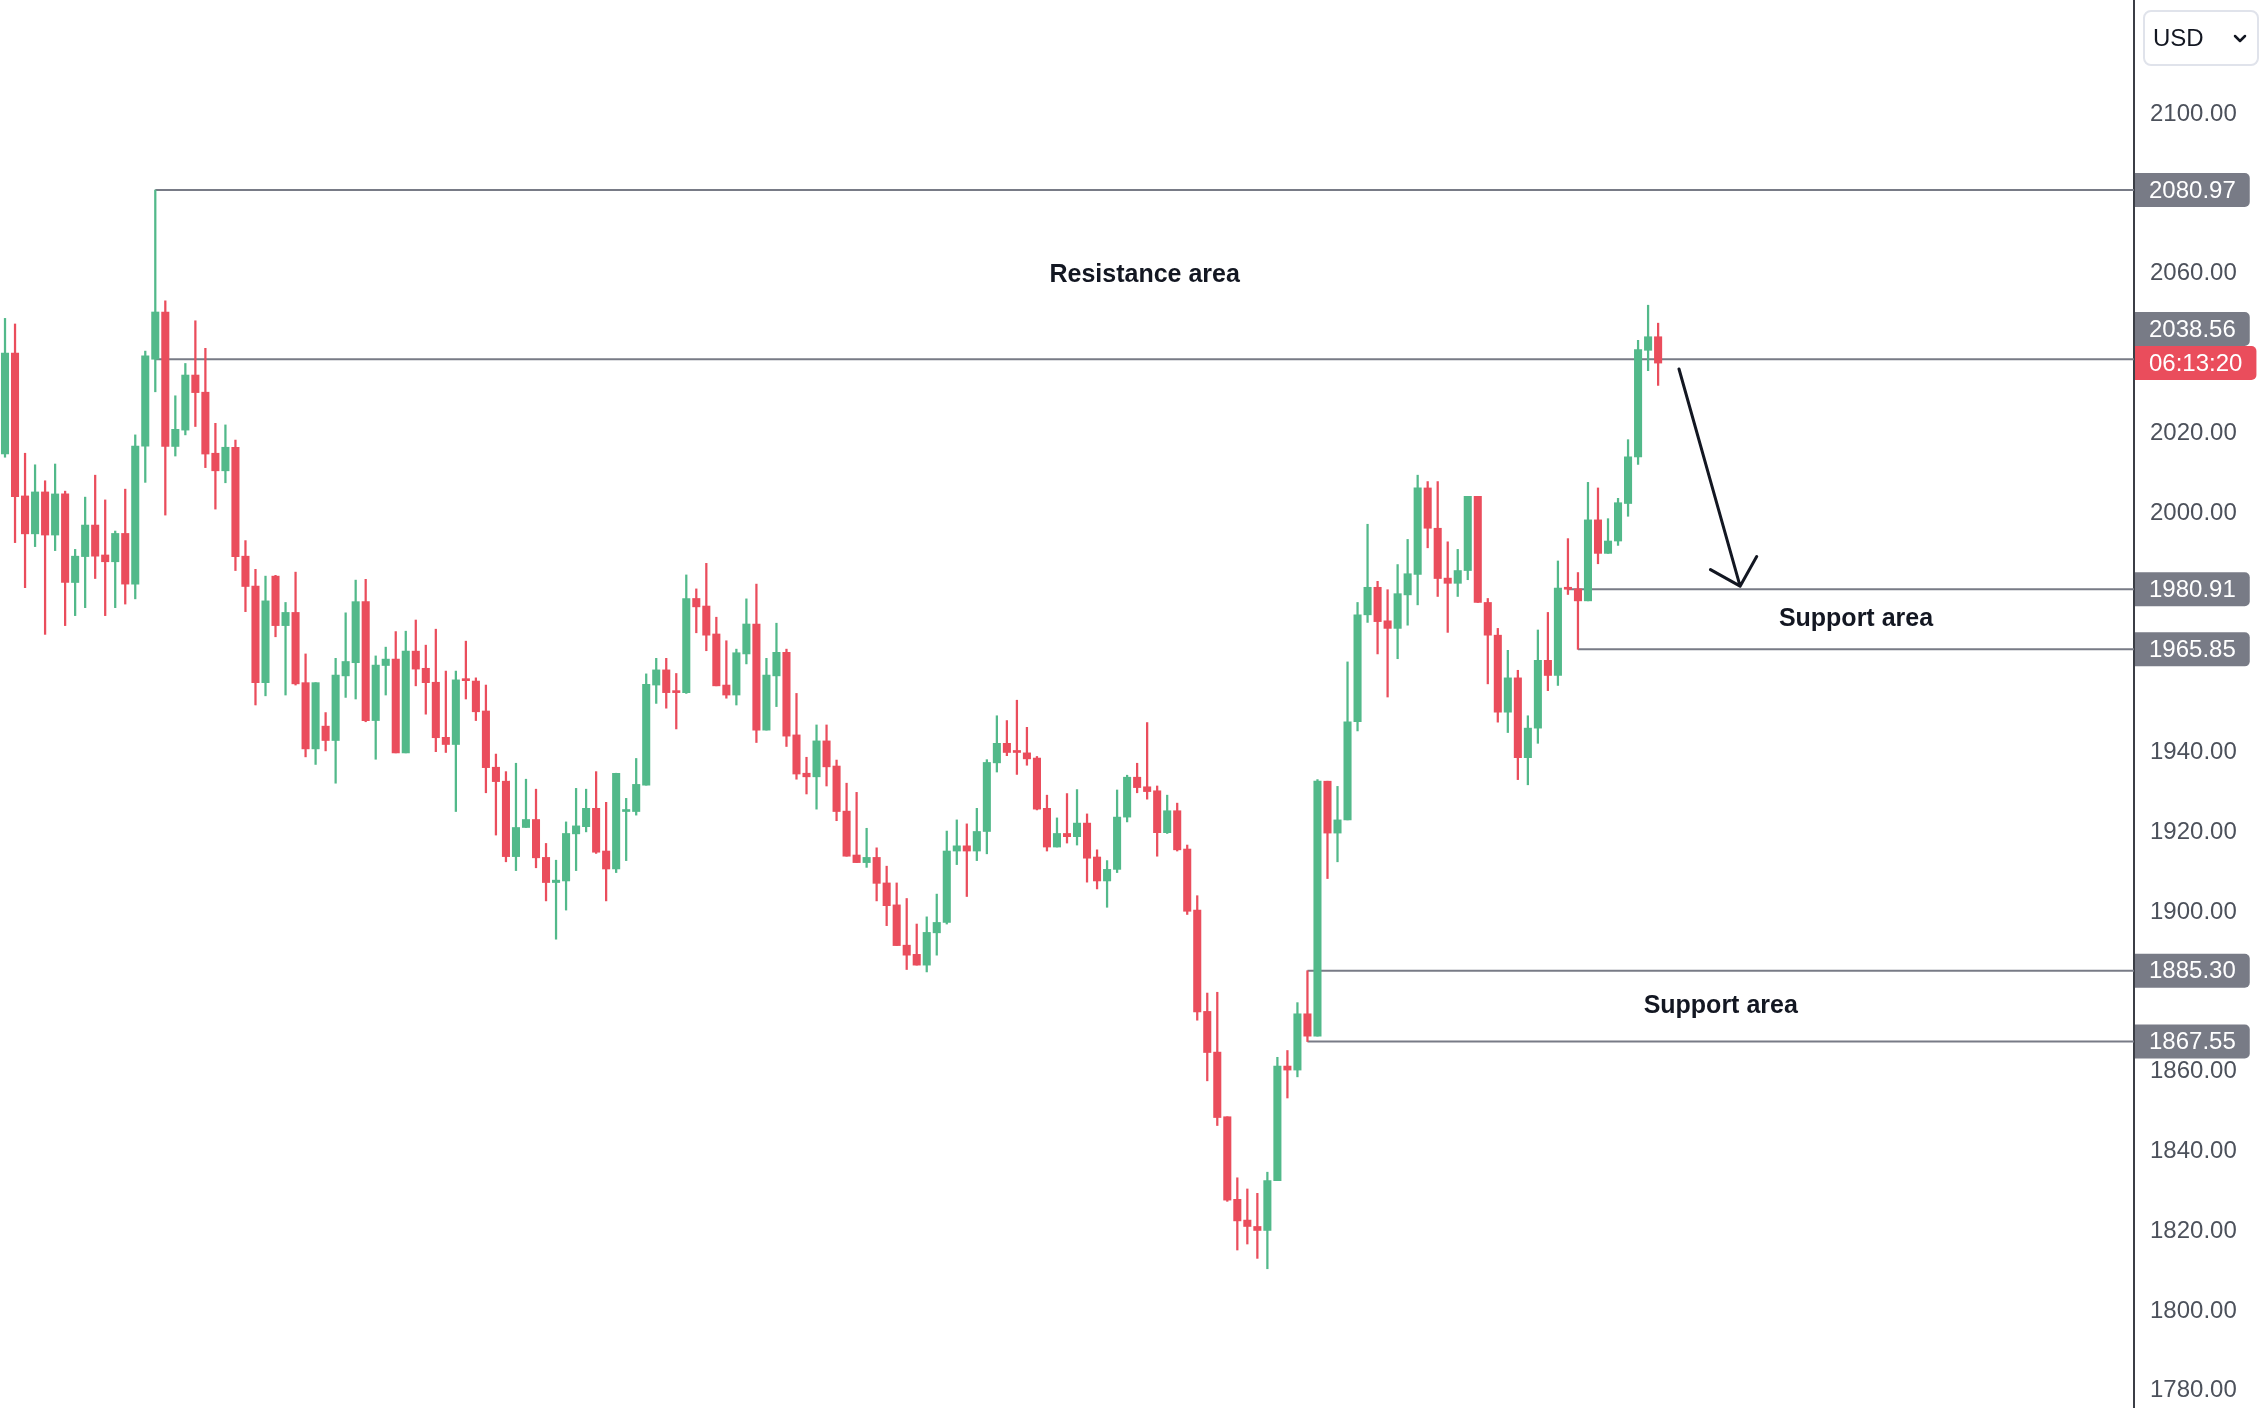  Describe the element at coordinates (2196, 362) in the screenshot. I see `text: 06:13:20` at that location.